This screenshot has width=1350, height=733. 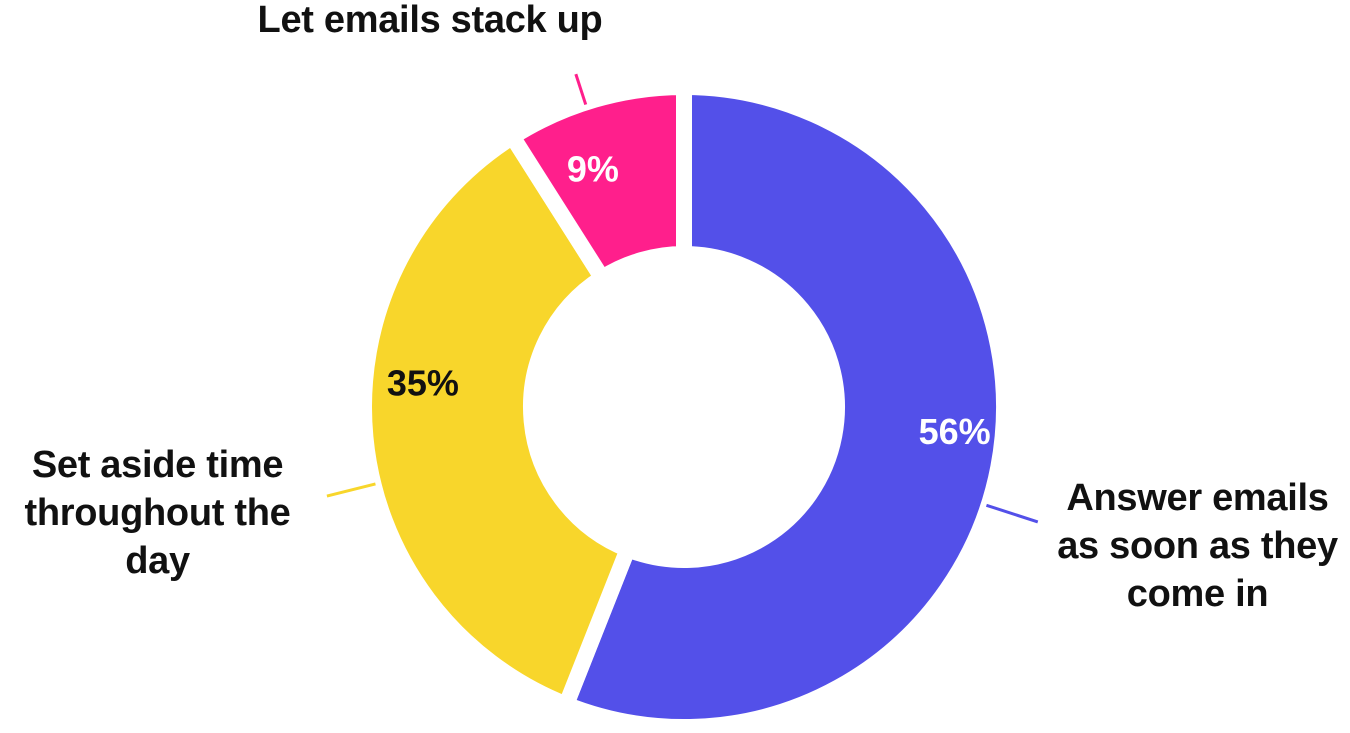 I want to click on category-label-let-emails-stack: Let emails stack up, so click(x=430, y=20).